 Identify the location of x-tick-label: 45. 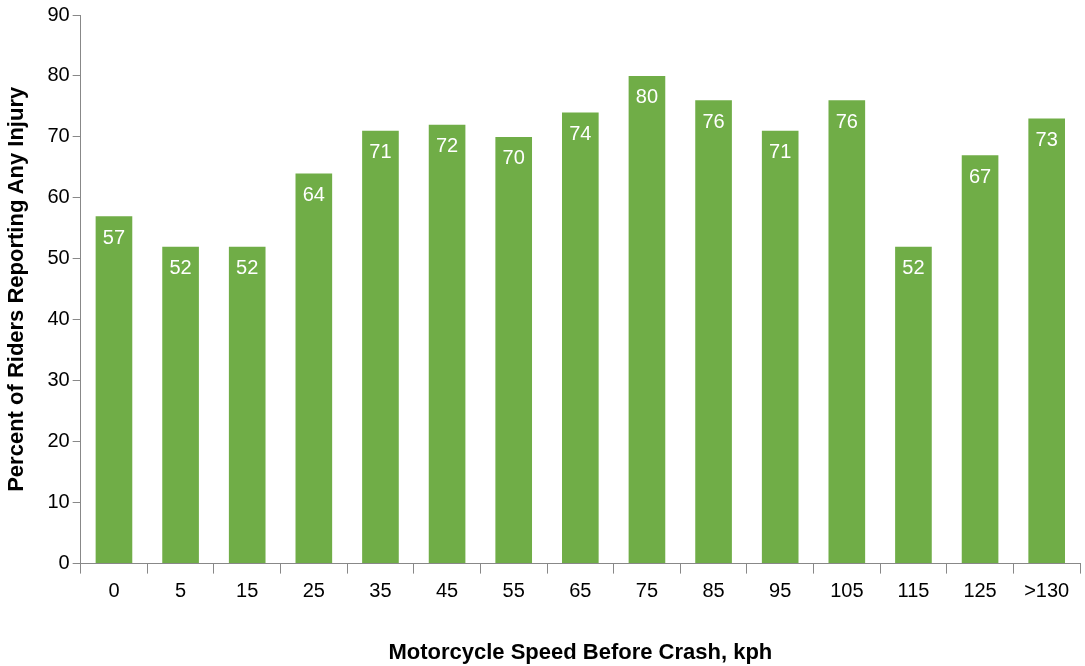
(447, 590).